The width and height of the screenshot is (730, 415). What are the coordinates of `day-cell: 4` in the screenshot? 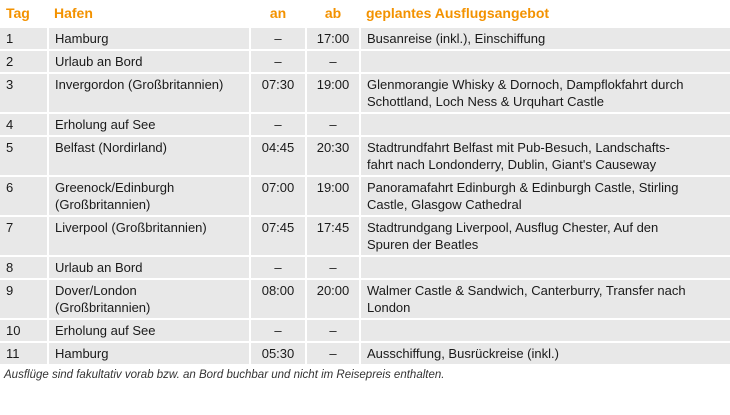 It's located at (24, 124).